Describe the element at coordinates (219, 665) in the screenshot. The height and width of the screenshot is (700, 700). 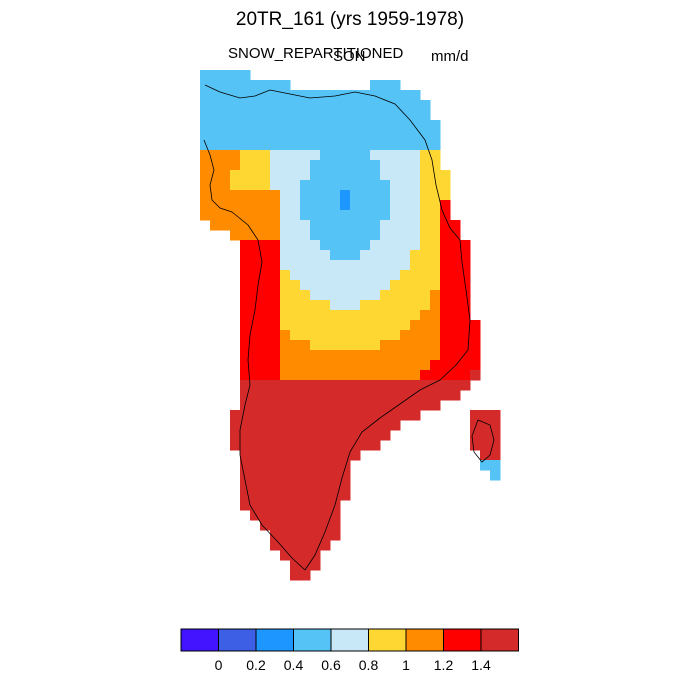
I see `colorbar-tick-label: 0` at that location.